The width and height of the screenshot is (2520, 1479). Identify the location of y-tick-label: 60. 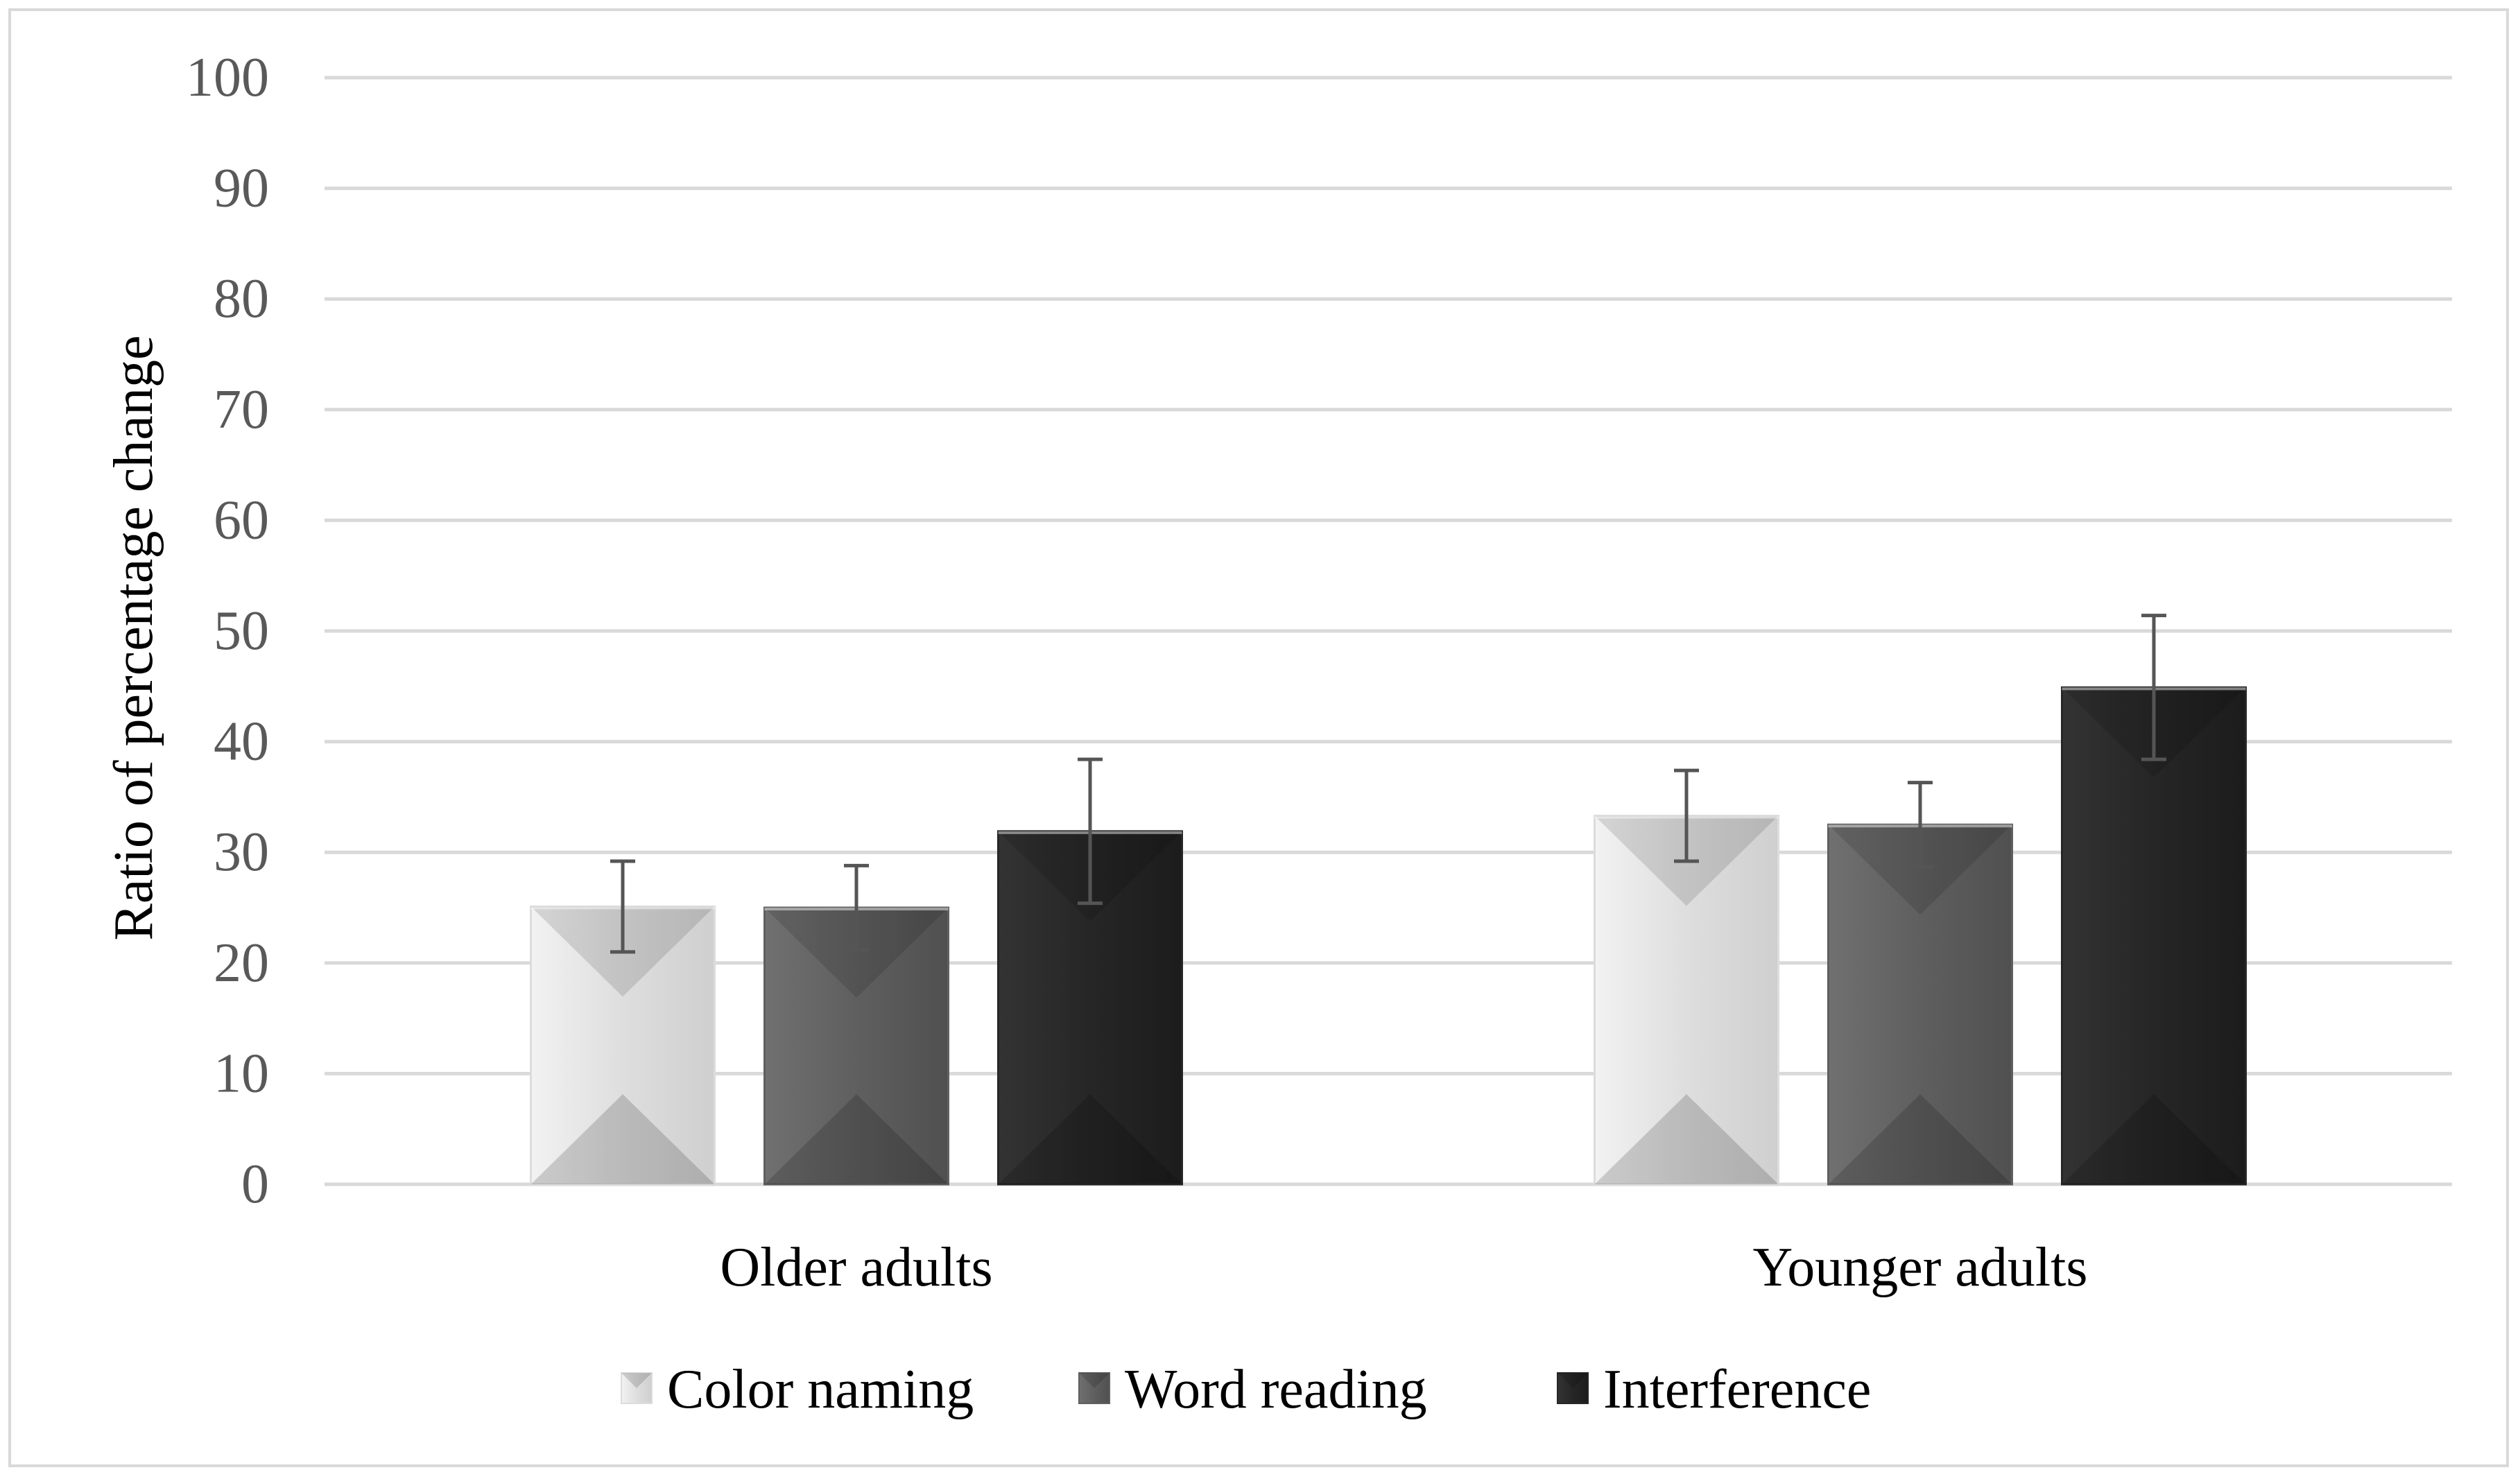
(241, 520).